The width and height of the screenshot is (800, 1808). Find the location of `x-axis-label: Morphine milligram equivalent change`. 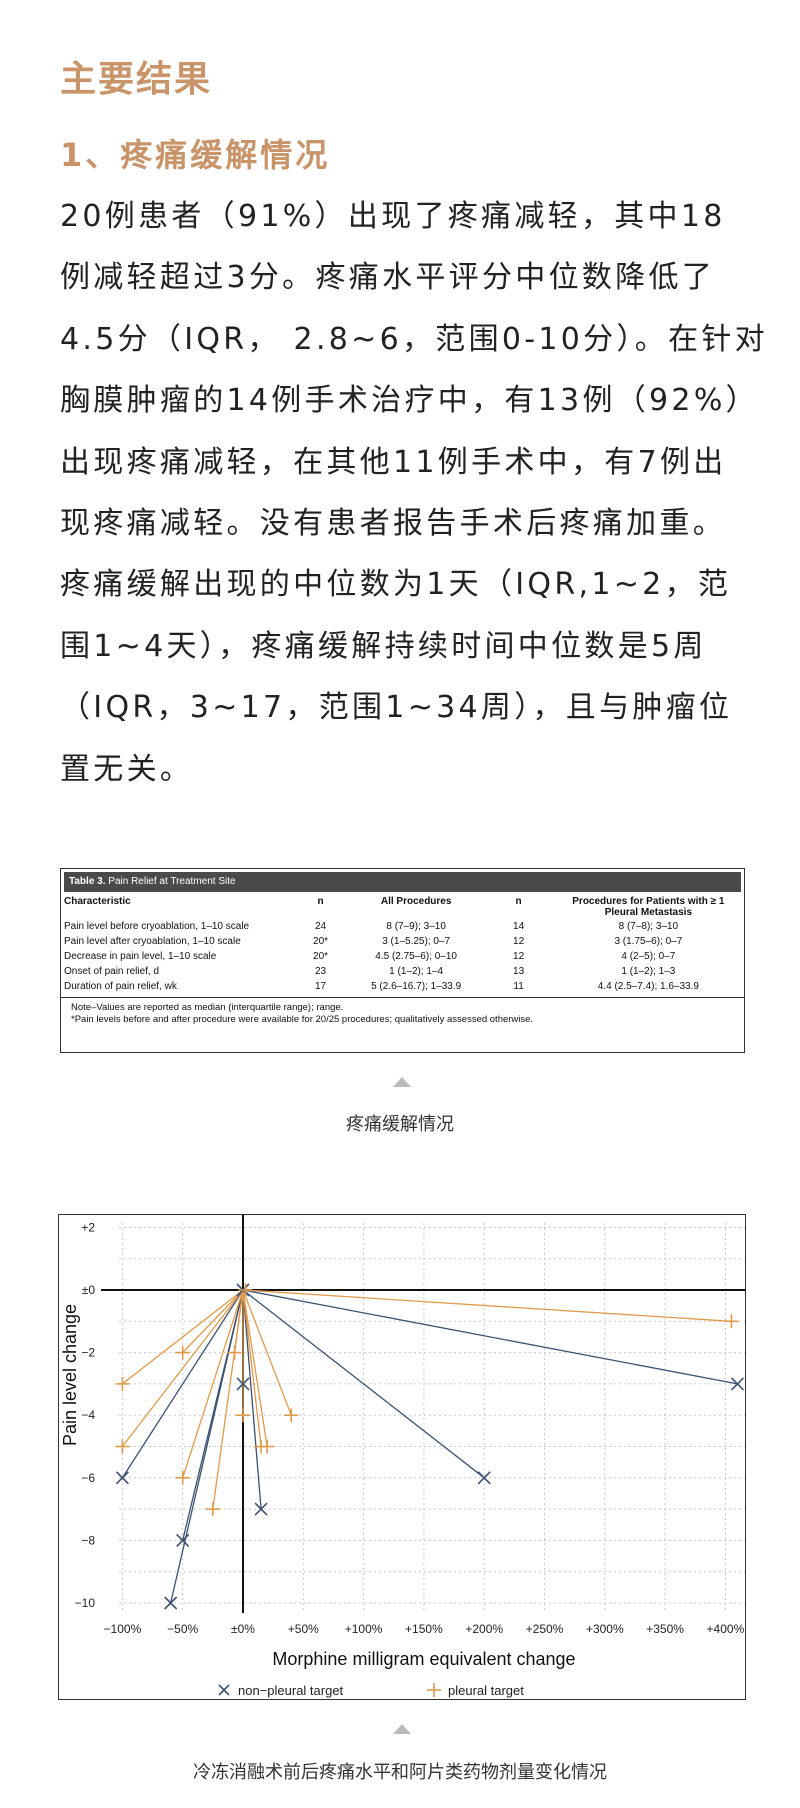

x-axis-label: Morphine milligram equivalent change is located at coordinates (423, 1659).